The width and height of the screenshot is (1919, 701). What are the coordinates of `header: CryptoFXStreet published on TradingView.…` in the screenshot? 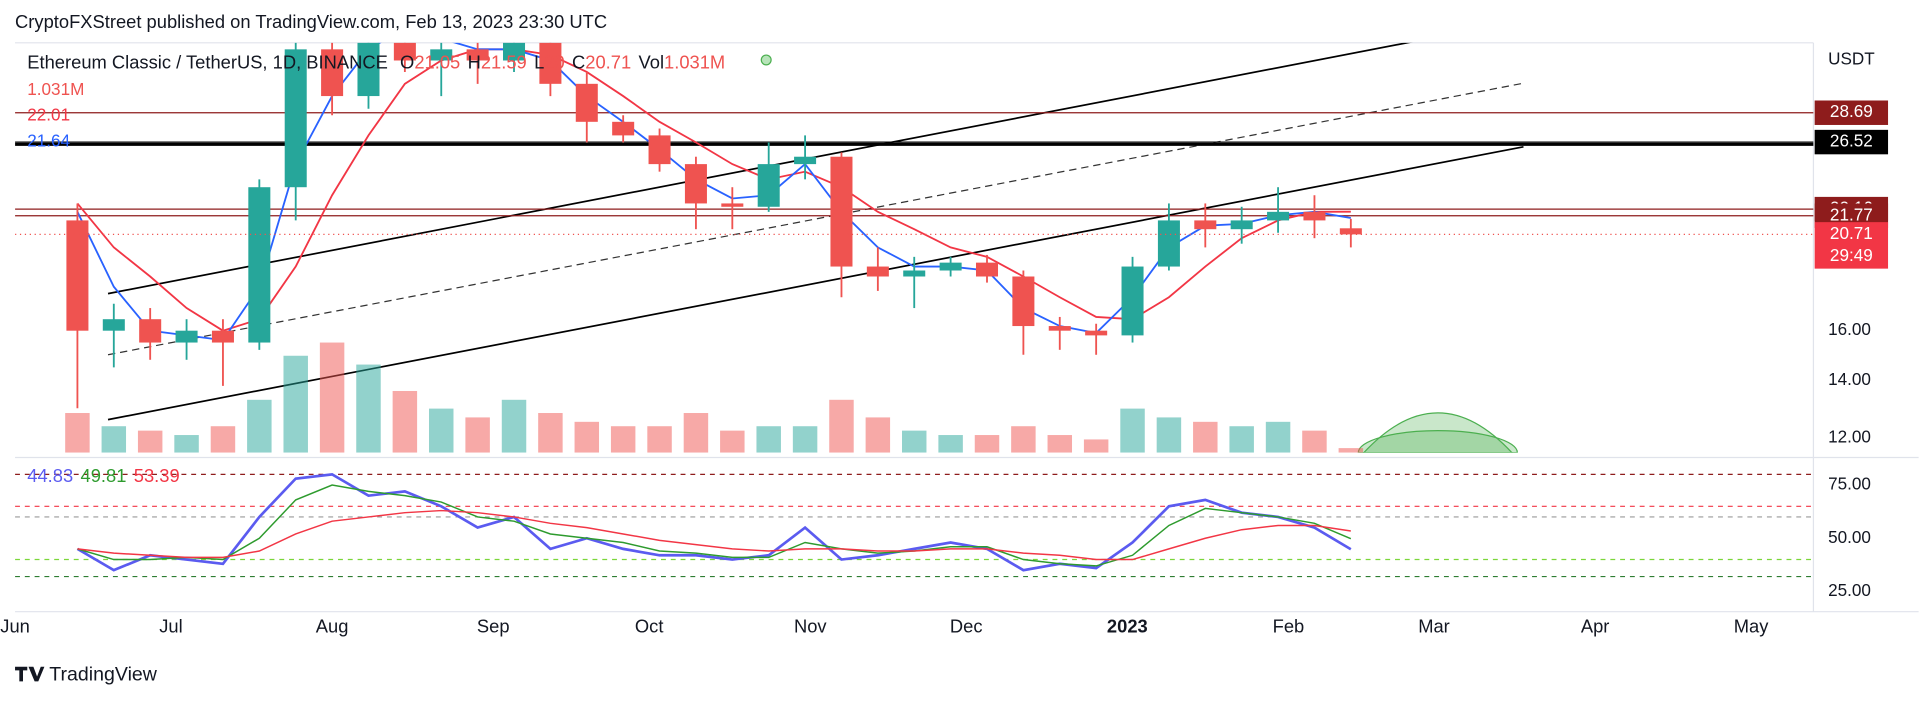 It's located at (311, 21).